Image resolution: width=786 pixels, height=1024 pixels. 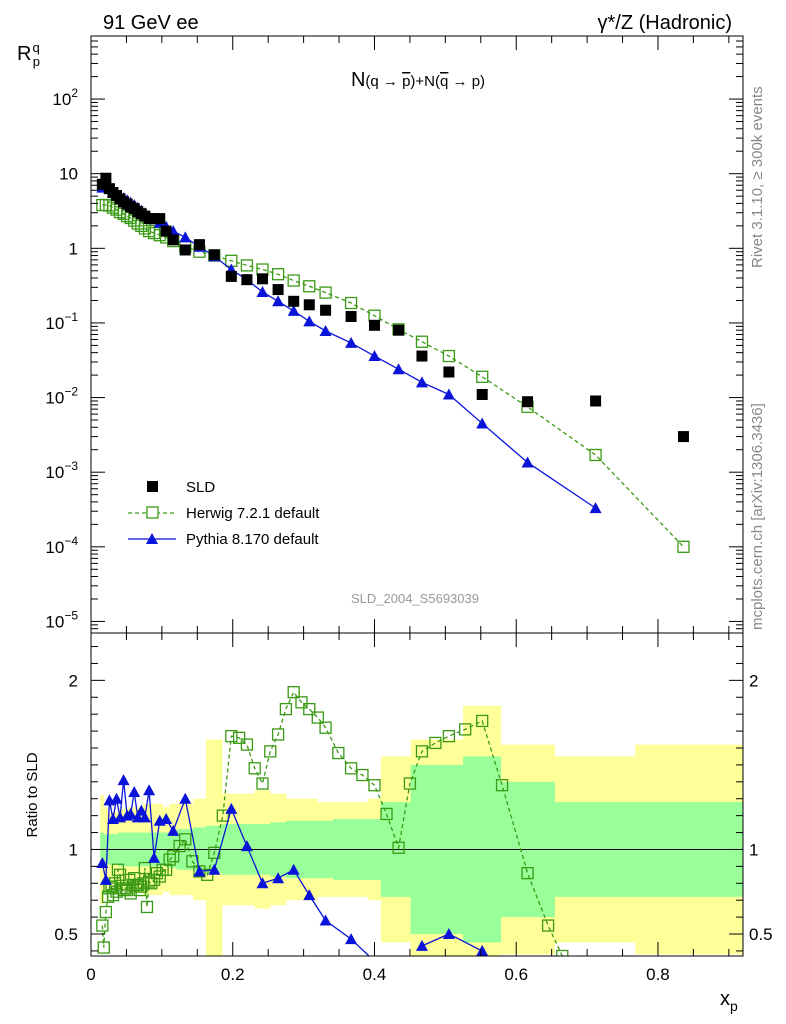 I want to click on main-y-tick-label: 10⁻⁵, so click(x=61, y=619).